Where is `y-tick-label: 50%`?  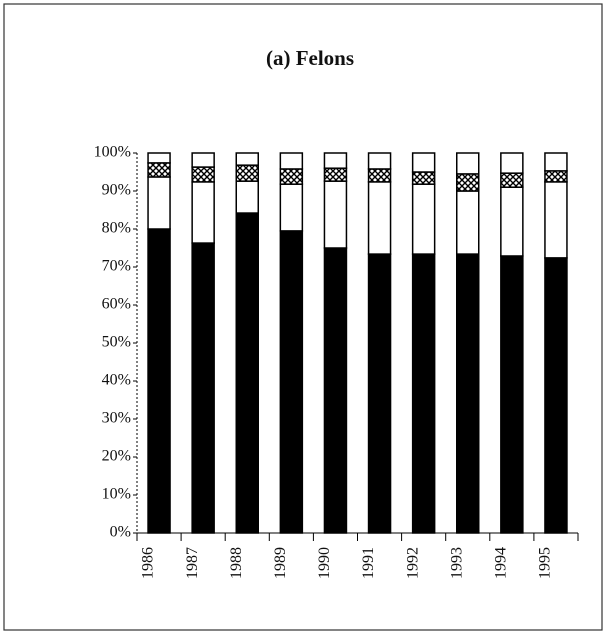
y-tick-label: 50% is located at coordinates (116, 342).